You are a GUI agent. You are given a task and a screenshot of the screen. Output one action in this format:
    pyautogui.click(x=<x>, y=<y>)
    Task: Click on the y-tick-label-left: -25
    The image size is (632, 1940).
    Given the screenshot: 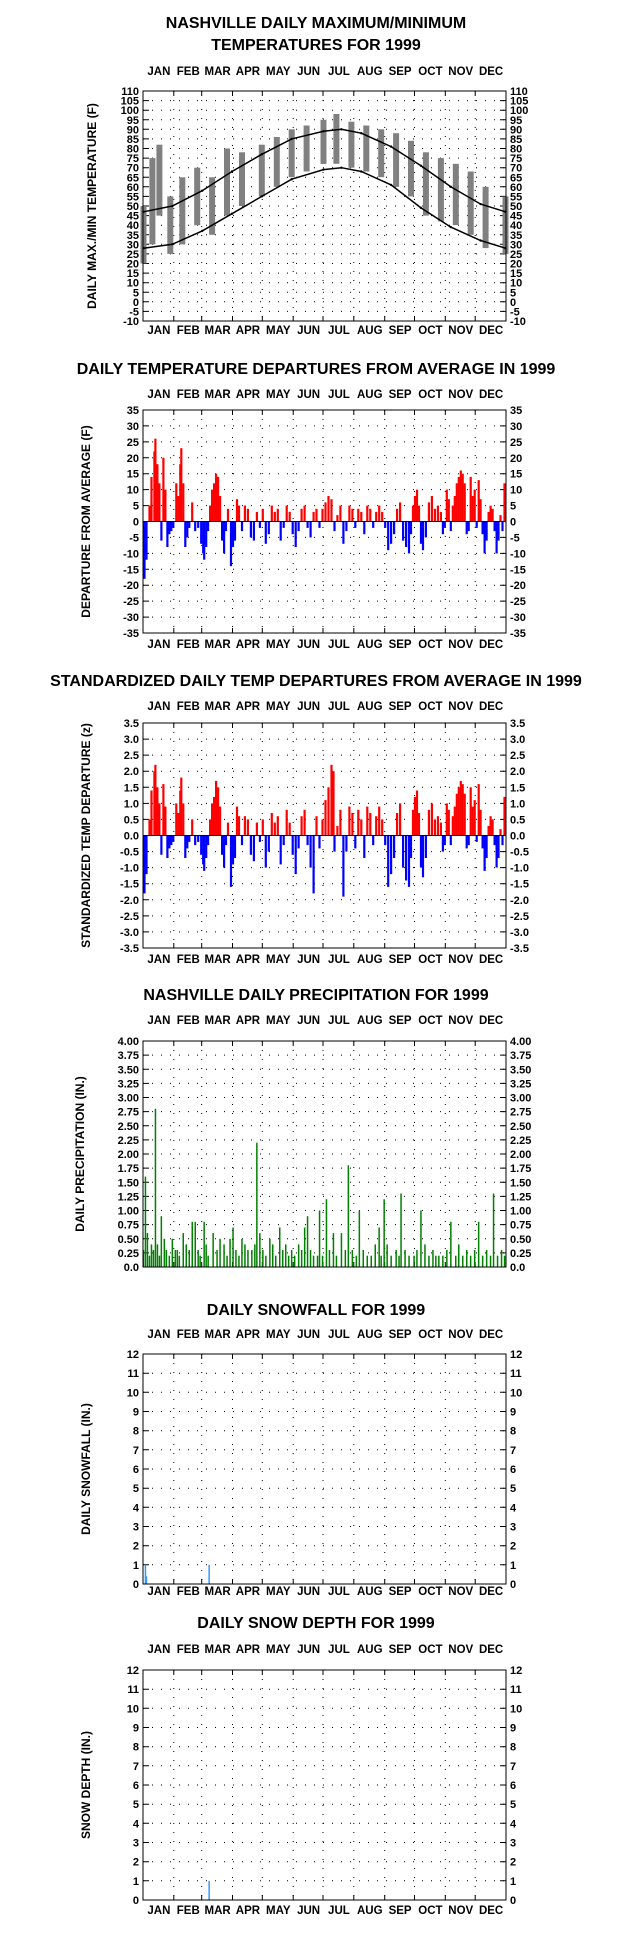 What is the action you would take?
    pyautogui.click(x=131, y=602)
    